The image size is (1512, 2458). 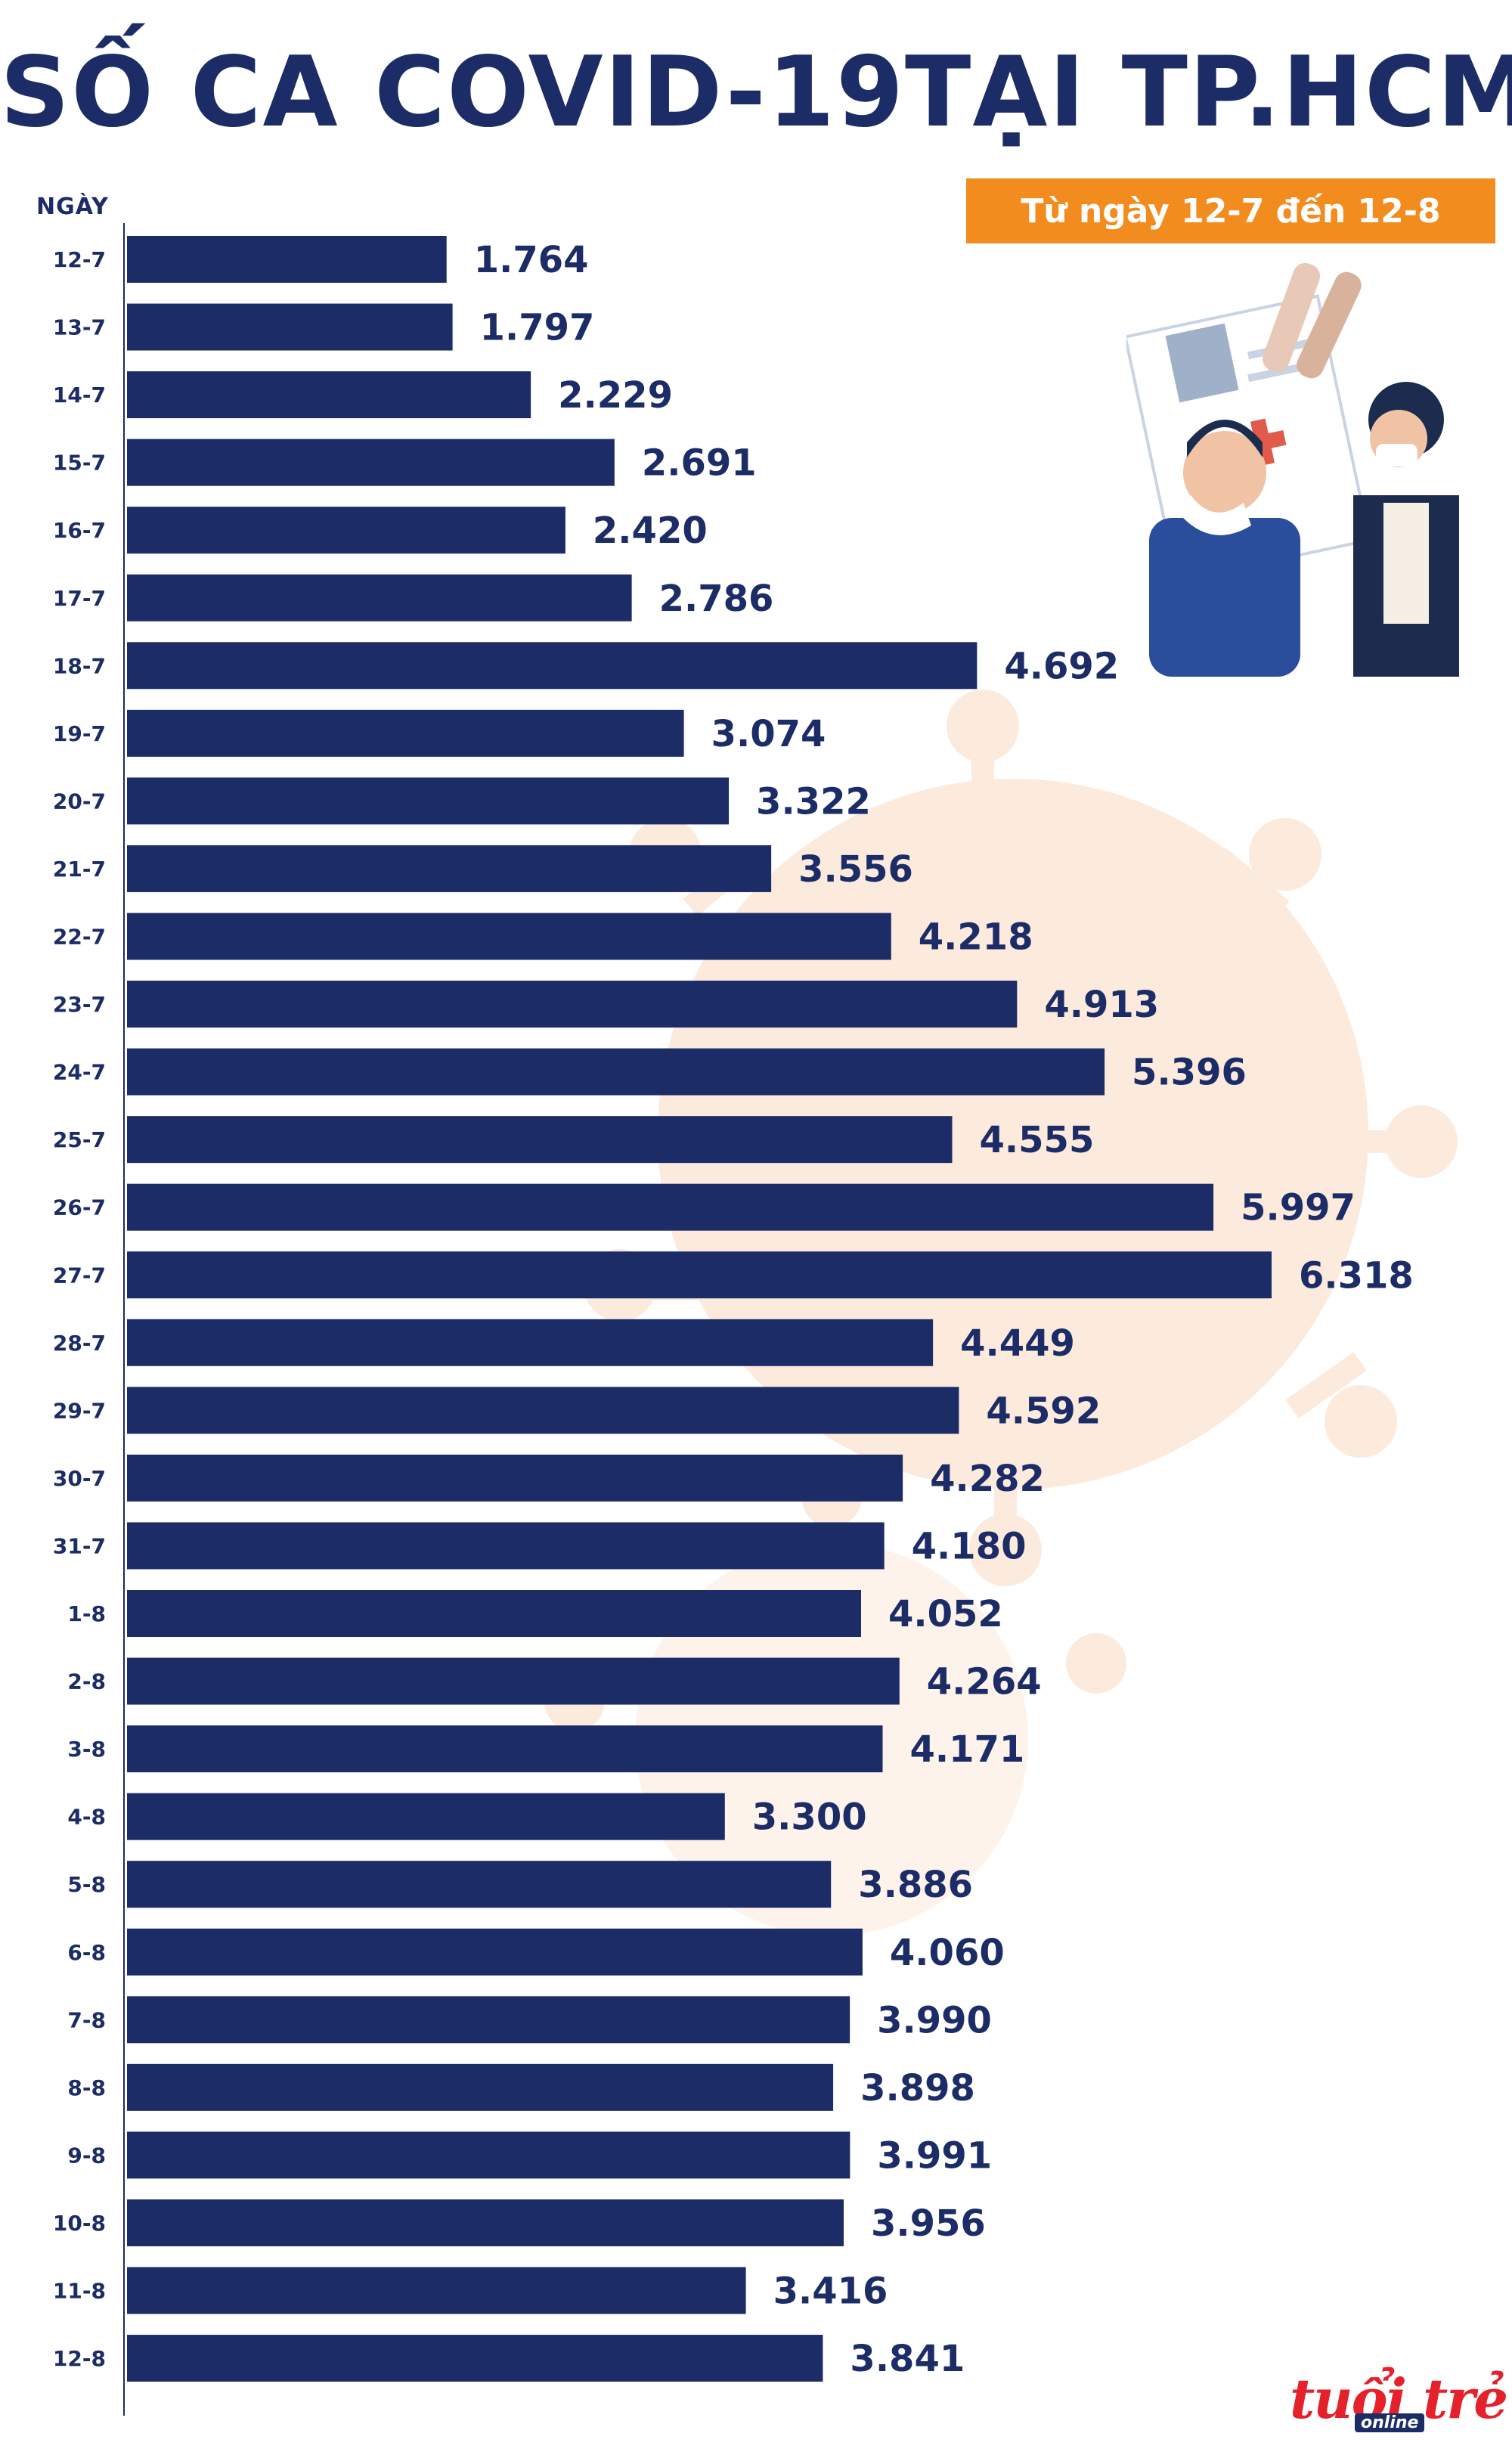 I want to click on value-label: 4.218, so click(x=976, y=937).